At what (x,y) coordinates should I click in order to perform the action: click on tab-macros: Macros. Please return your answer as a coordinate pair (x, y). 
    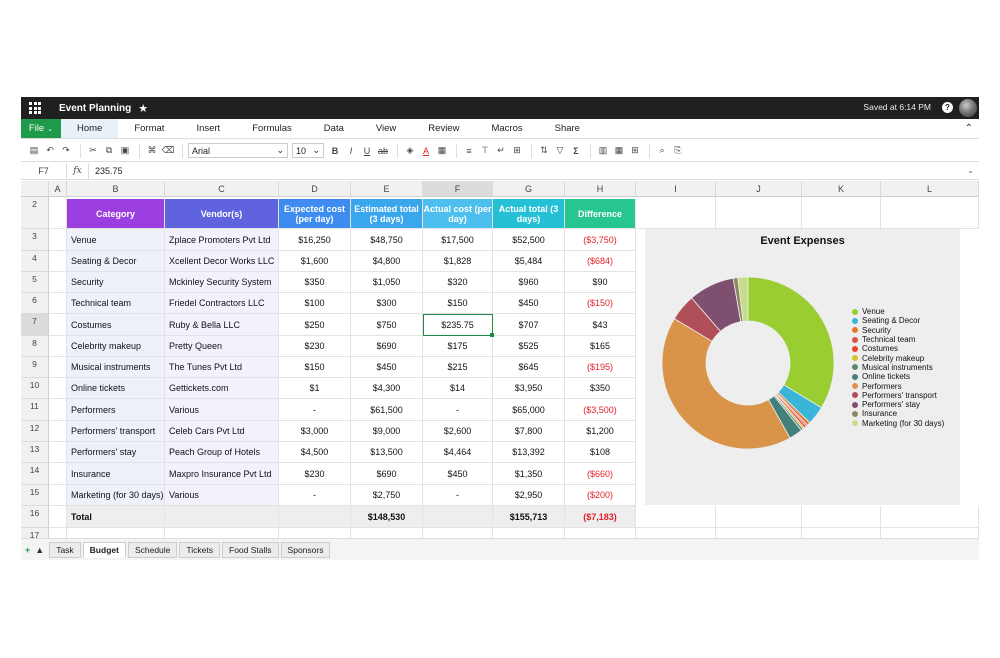
    Looking at the image, I should click on (507, 128).